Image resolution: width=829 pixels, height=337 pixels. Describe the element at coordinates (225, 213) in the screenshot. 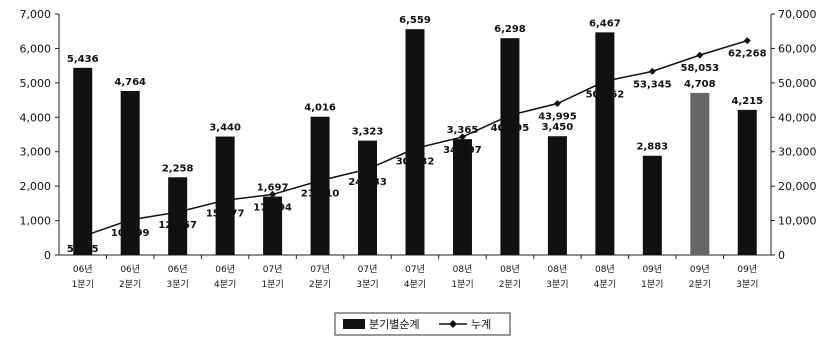

I see `cumulative-value-label: 15,877` at that location.